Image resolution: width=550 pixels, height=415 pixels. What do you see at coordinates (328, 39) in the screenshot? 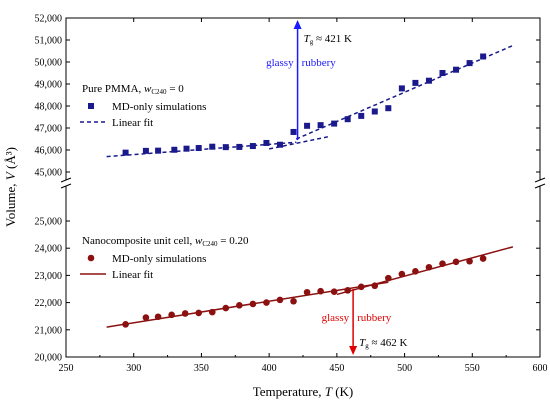
I see `tg-label: Tg ≈ 421 K` at bounding box center [328, 39].